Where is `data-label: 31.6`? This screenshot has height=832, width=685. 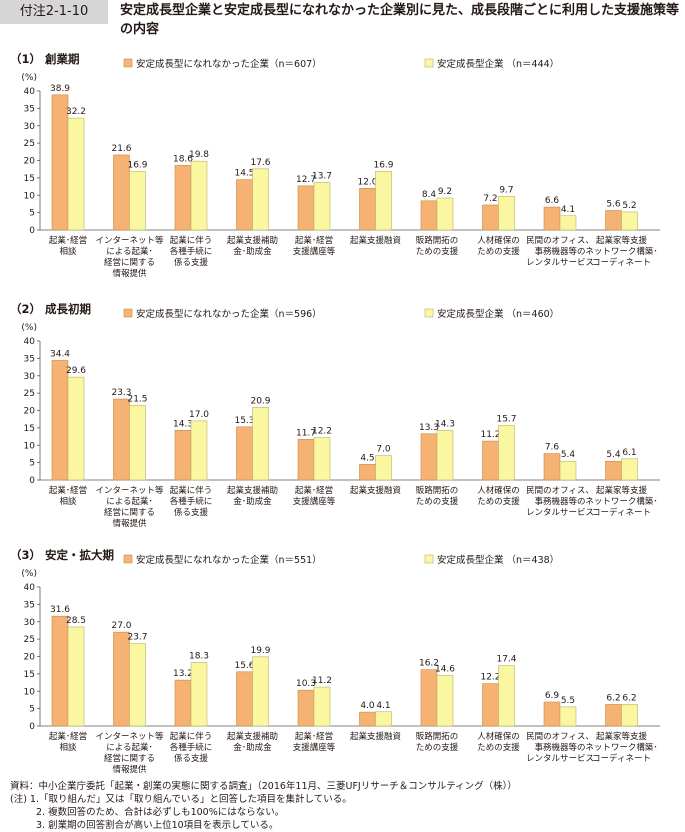 data-label: 31.6 is located at coordinates (60, 610).